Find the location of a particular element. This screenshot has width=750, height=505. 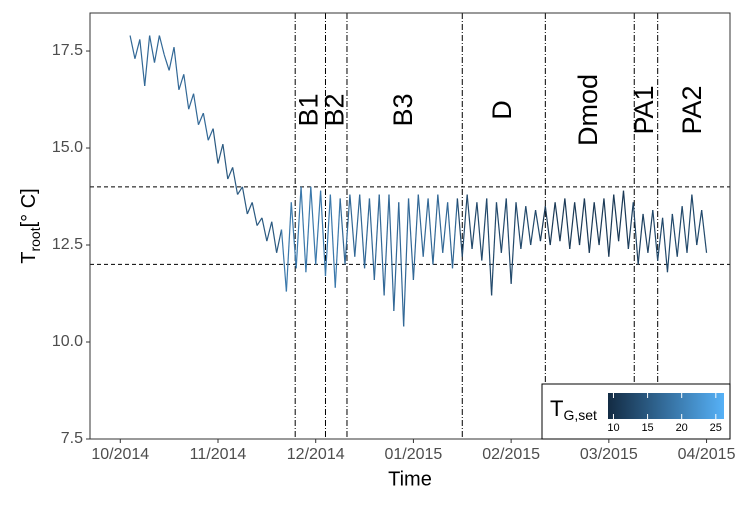

legend-title-sub: G,set is located at coordinates (580, 415).